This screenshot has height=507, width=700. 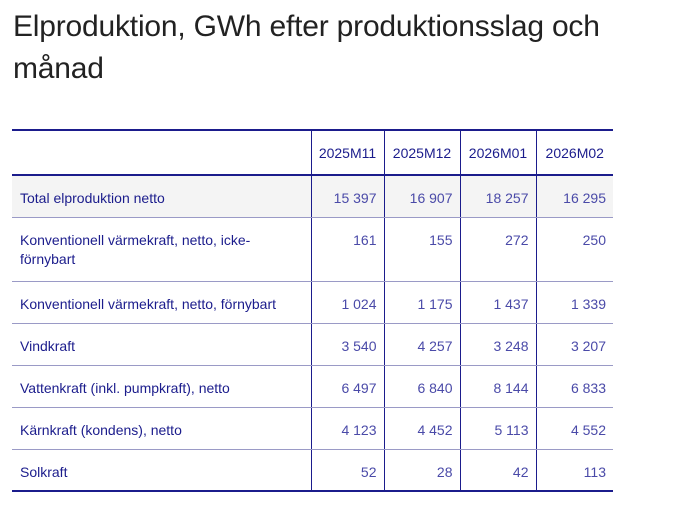 What do you see at coordinates (347, 386) in the screenshot?
I see `value-cell: 6 497` at bounding box center [347, 386].